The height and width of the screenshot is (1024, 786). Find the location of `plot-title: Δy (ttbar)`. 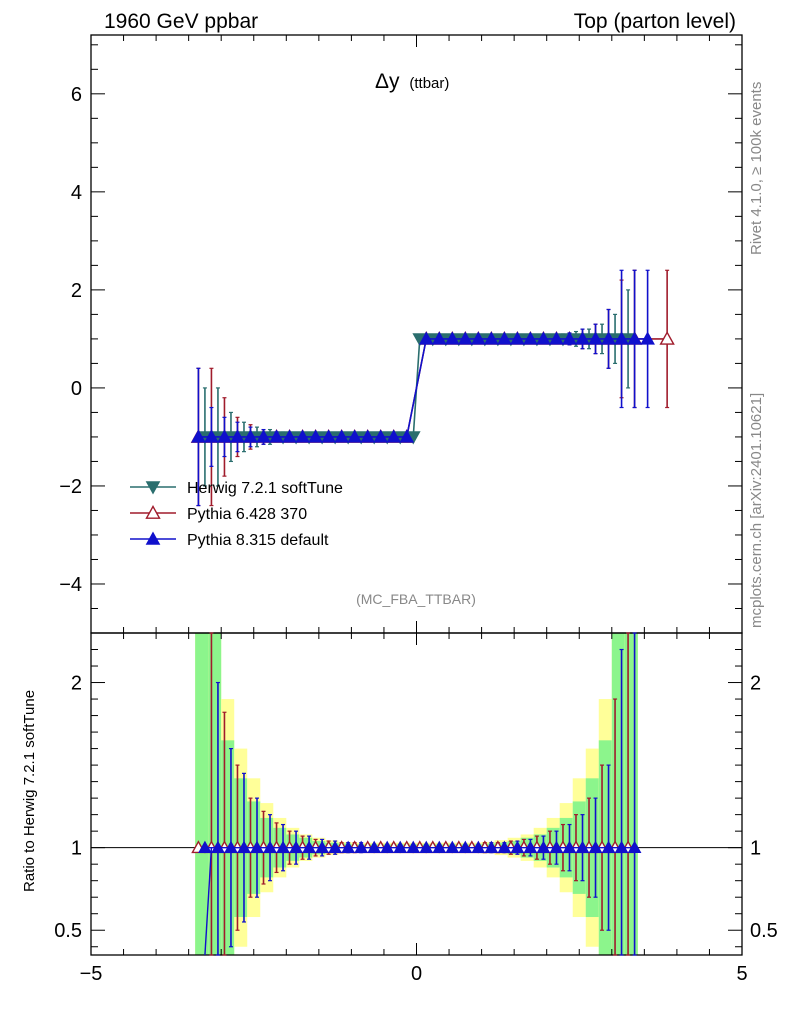

plot-title: Δy (ttbar) is located at coordinates (412, 81).